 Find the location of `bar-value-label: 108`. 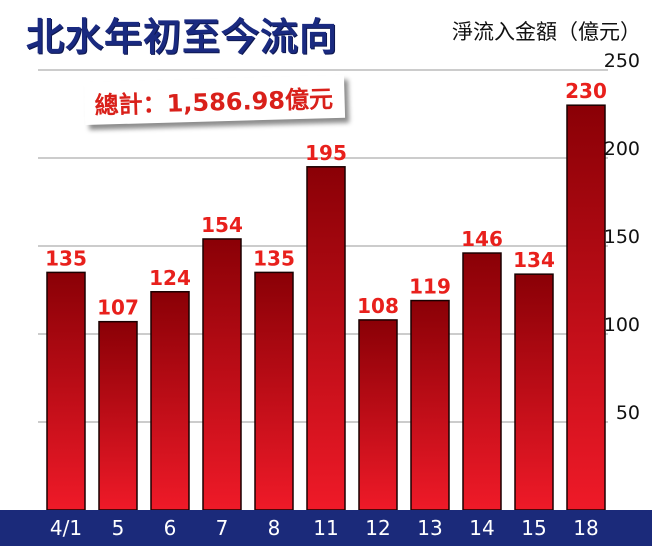

bar-value-label: 108 is located at coordinates (378, 306).